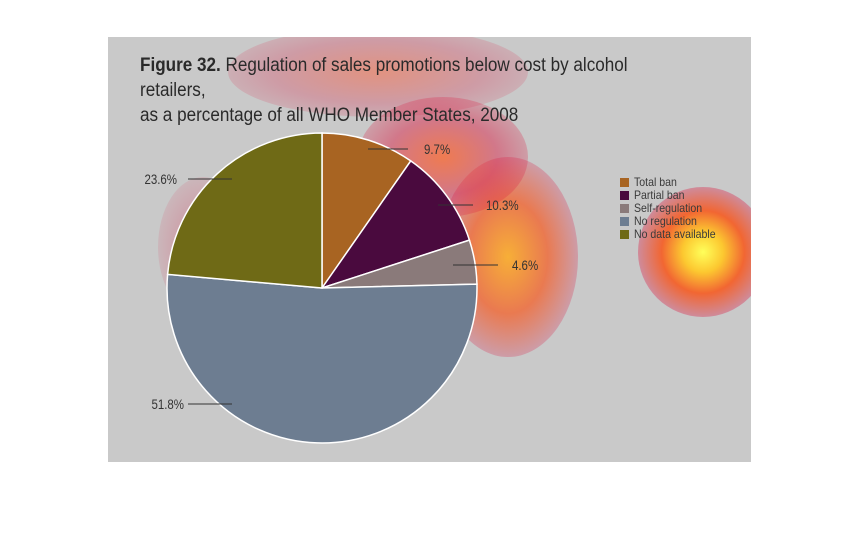  I want to click on pie-slice-no-regulation, so click(322, 358).